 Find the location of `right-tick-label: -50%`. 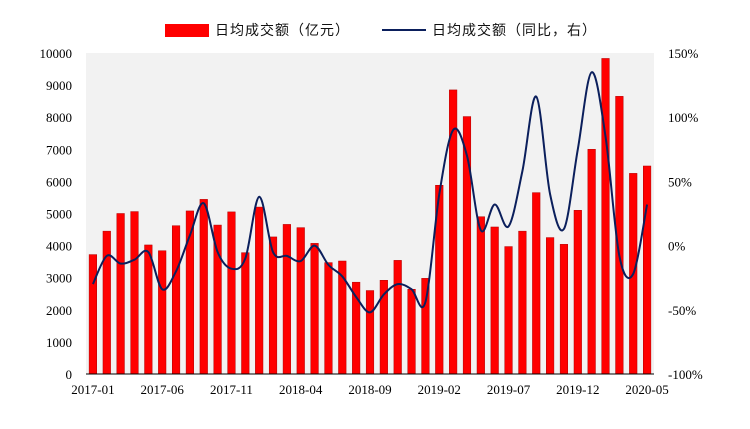

right-tick-label: -50% is located at coordinates (682, 310).